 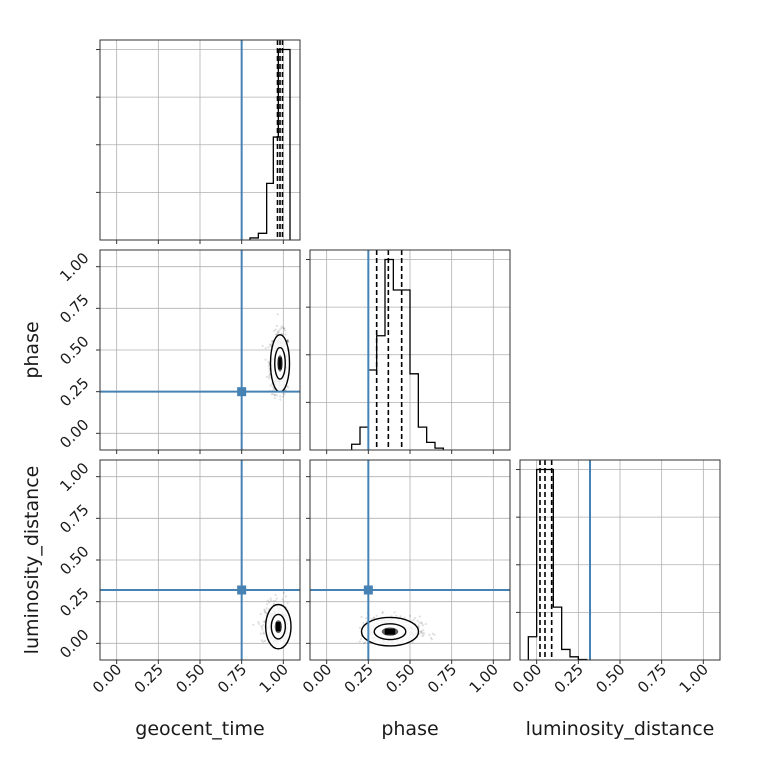 I want to click on panel-geocent_time-hist, so click(x=200, y=140).